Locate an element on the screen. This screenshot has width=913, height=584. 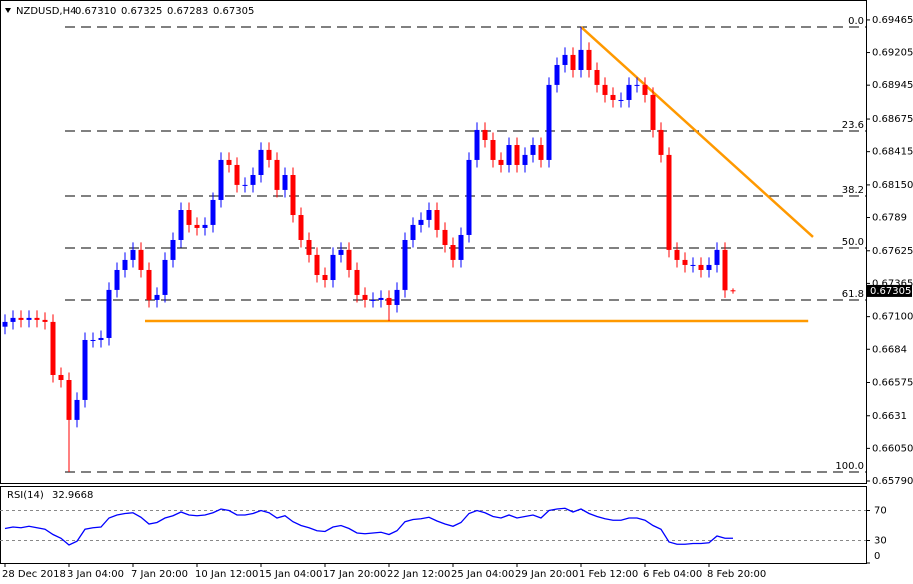
x-tick-label: 25 Jan 04:00 is located at coordinates (482, 574).